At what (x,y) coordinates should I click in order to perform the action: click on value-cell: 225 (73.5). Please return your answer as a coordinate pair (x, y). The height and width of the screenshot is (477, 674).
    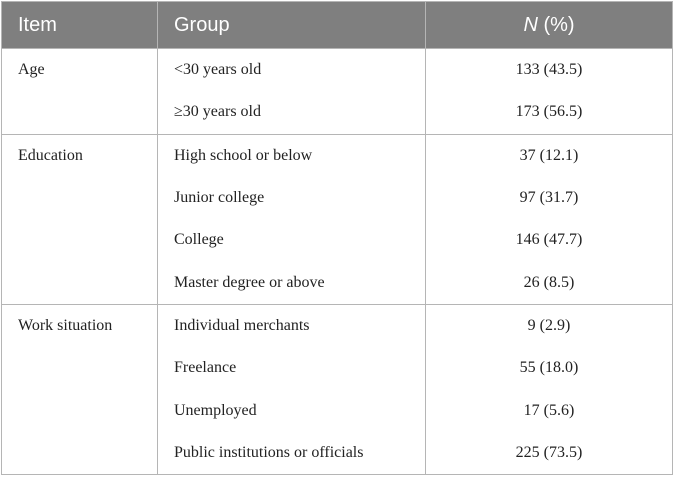
    Looking at the image, I should click on (549, 453).